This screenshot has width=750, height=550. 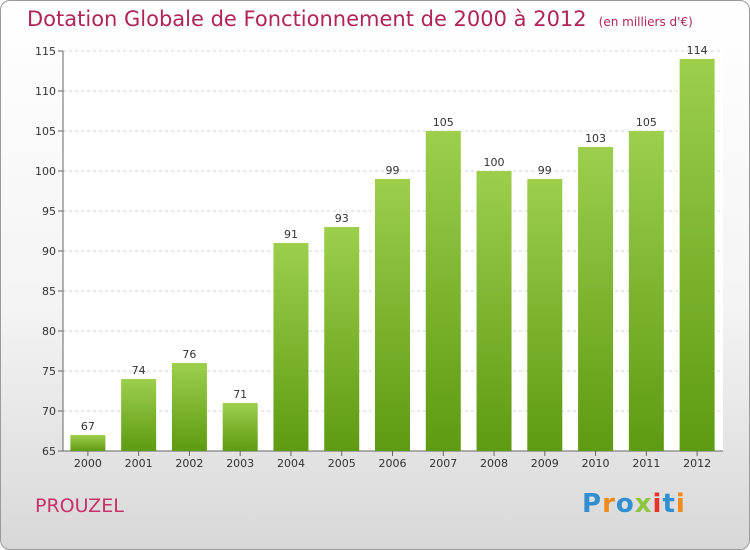 I want to click on x-tick-label: 2007, so click(x=443, y=463).